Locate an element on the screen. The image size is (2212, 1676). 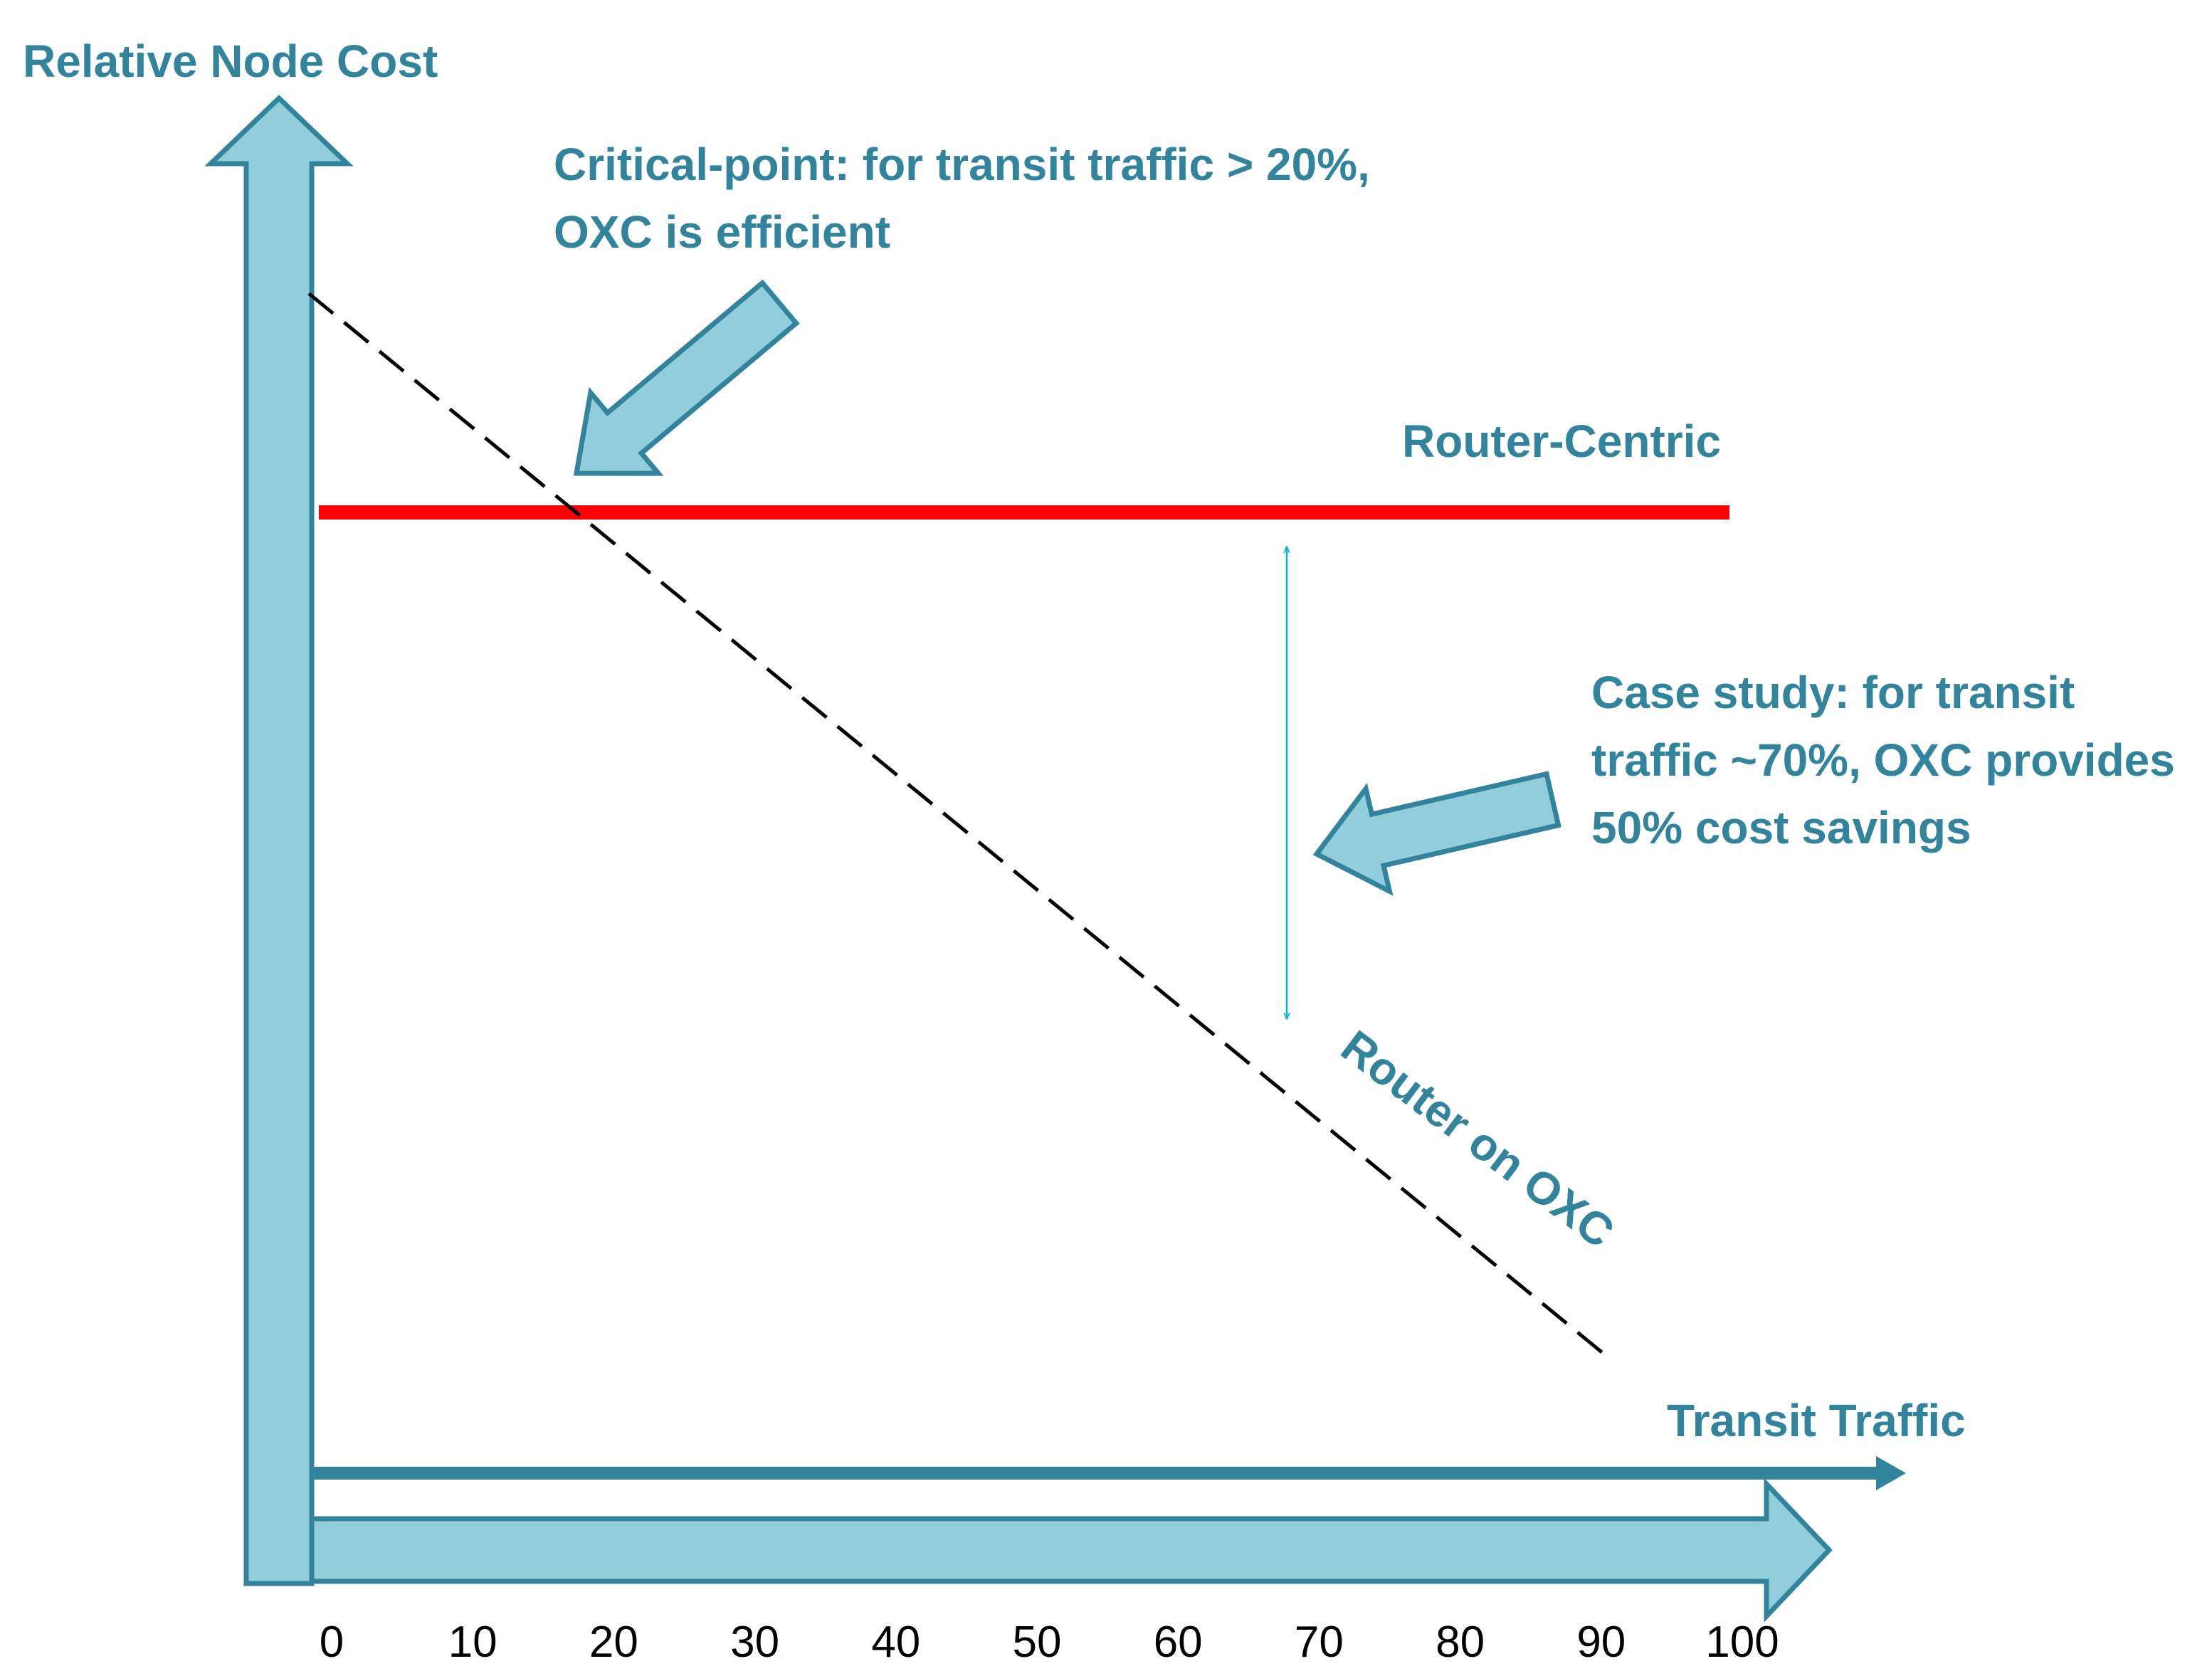
x-axis-title: Transit Traffic is located at coordinates (1816, 1420).